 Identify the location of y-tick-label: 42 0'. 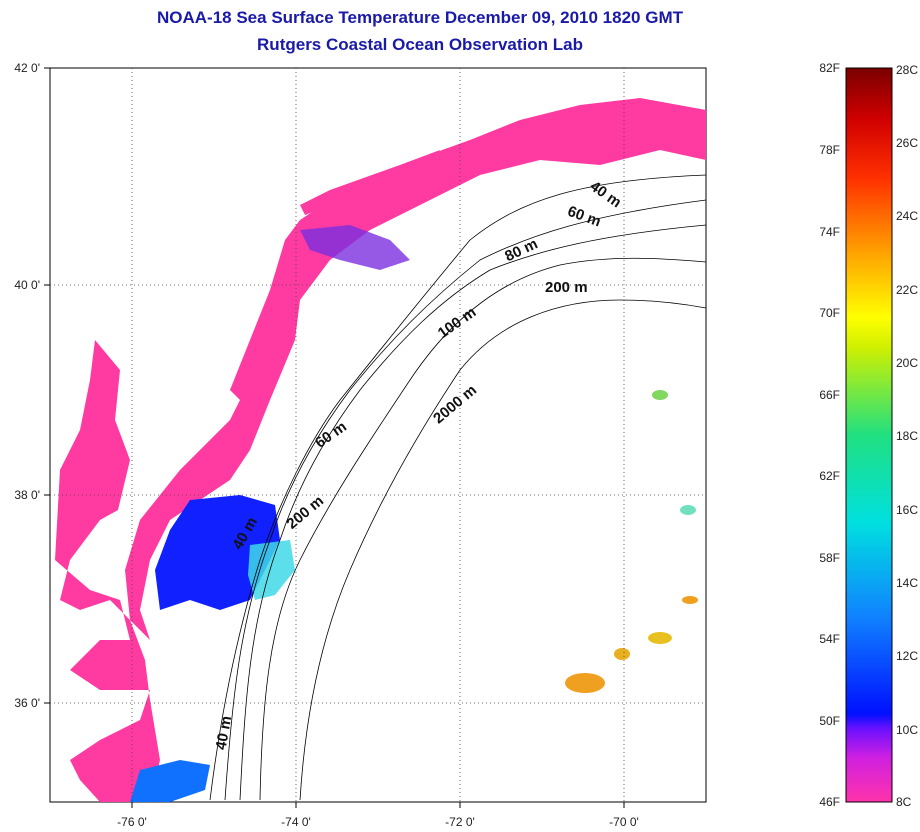
(27, 68).